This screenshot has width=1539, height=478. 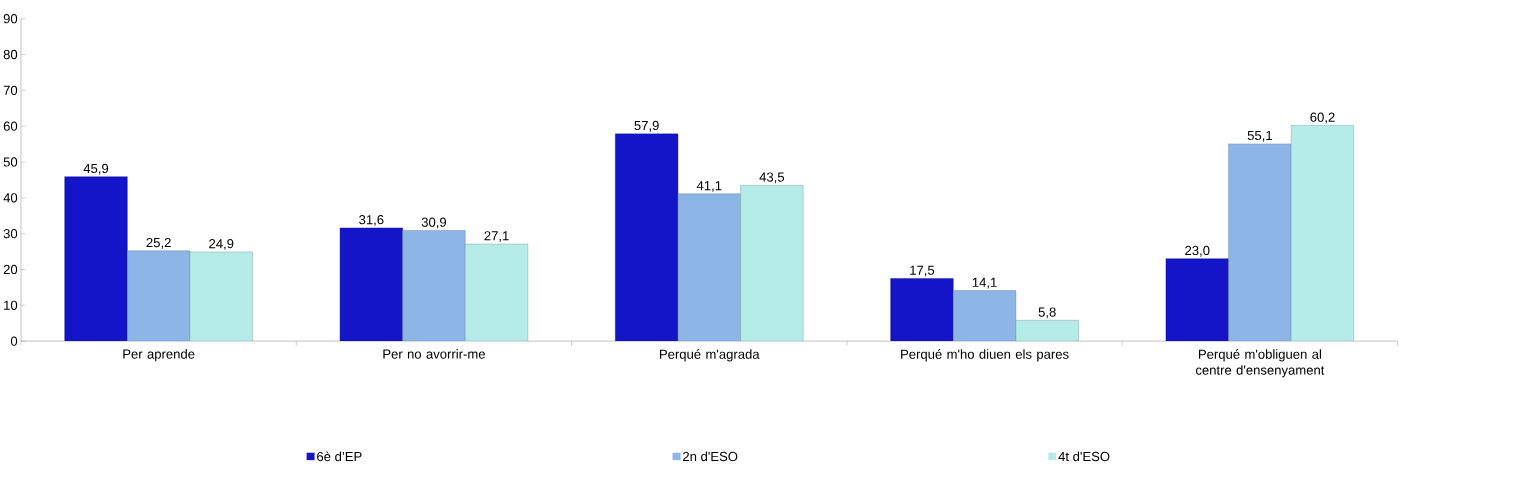 What do you see at coordinates (339, 456) in the screenshot?
I see `legend-label: 6è d’EP` at bounding box center [339, 456].